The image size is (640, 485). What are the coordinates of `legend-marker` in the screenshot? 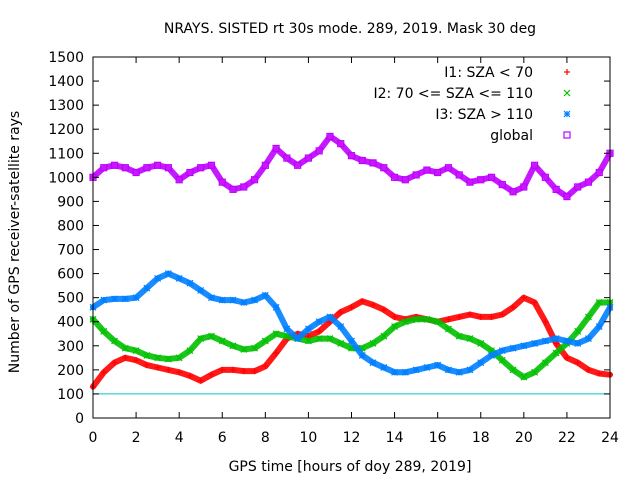 It's located at (567, 93).